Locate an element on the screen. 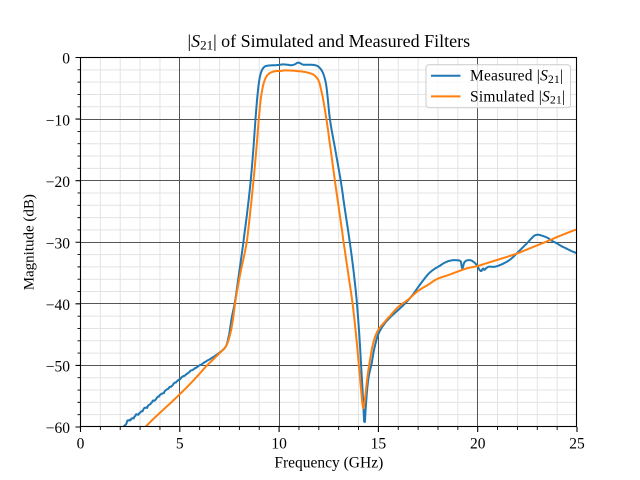 The image size is (640, 480). svg-text: 20 is located at coordinates (478, 444).